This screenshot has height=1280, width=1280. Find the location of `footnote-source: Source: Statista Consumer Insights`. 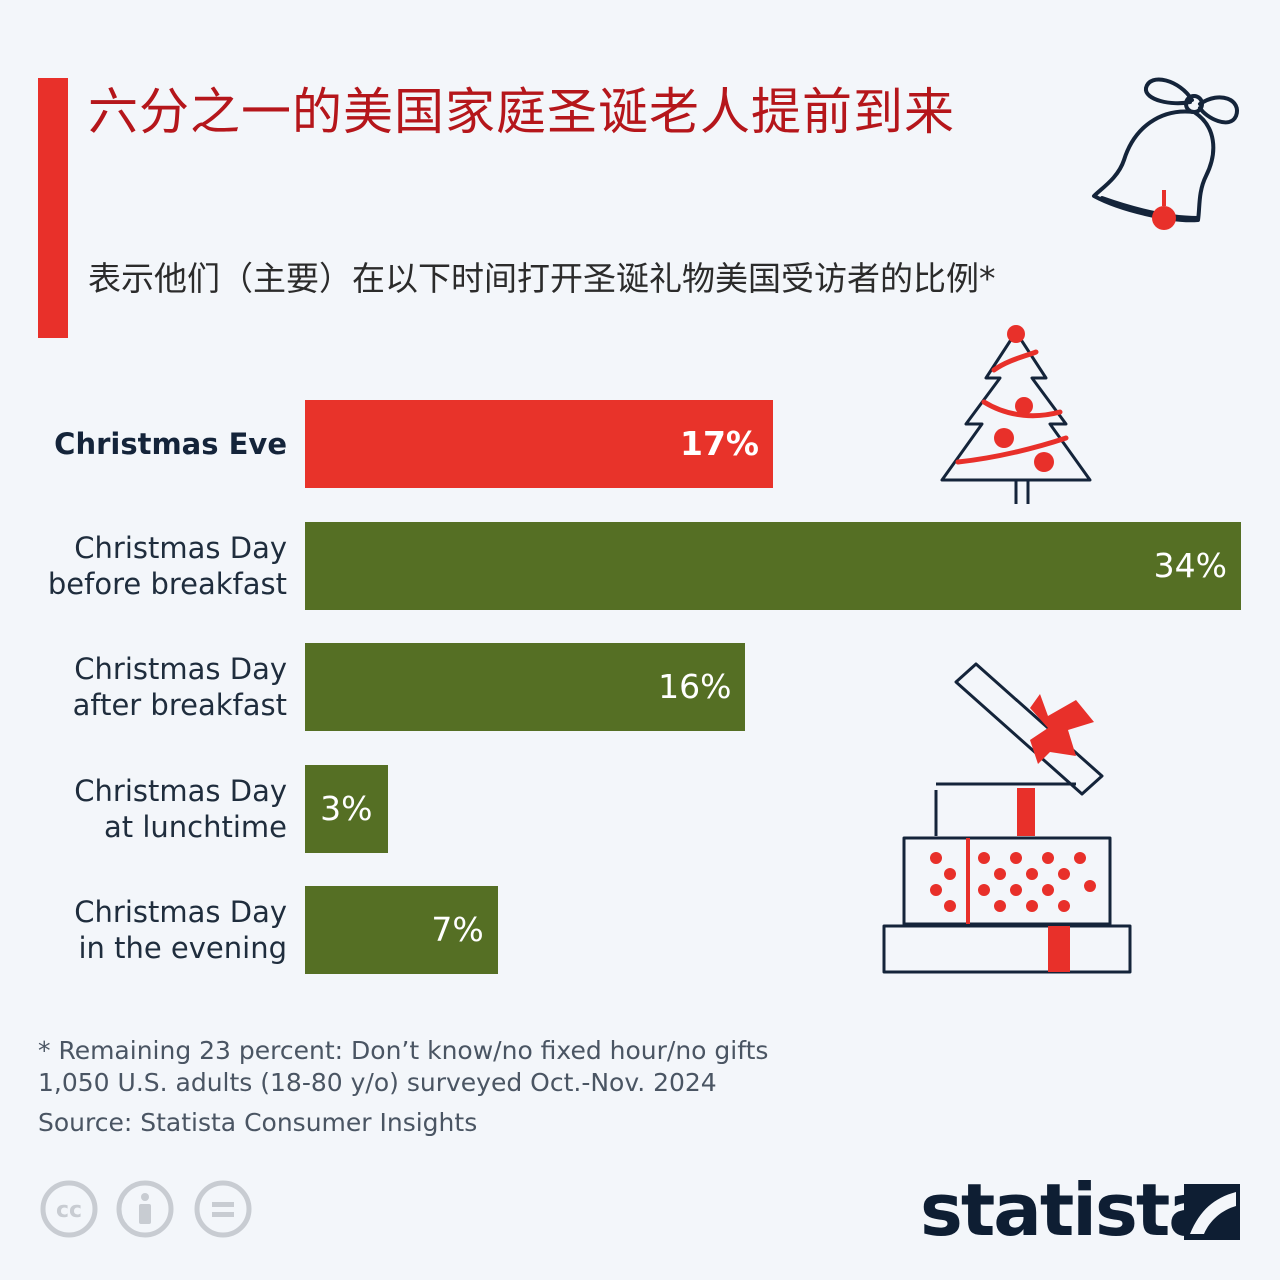

footnote-source: Source: Statista Consumer Insights is located at coordinates (258, 1122).